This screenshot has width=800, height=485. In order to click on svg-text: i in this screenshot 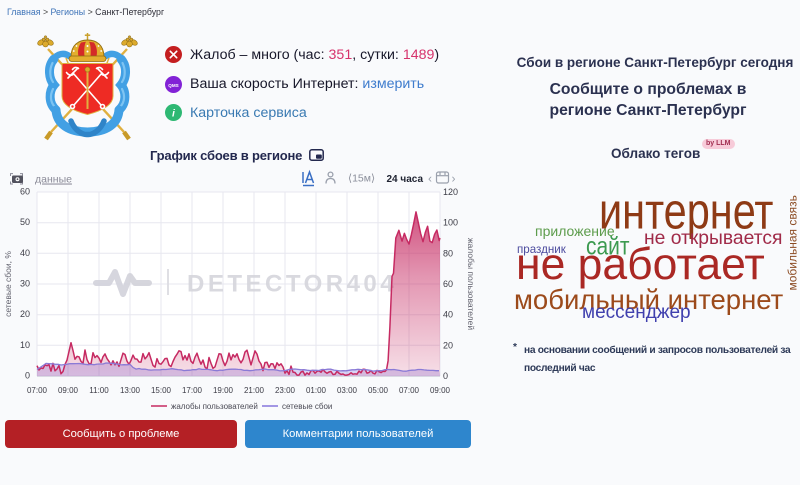, I will do `click(174, 114)`.